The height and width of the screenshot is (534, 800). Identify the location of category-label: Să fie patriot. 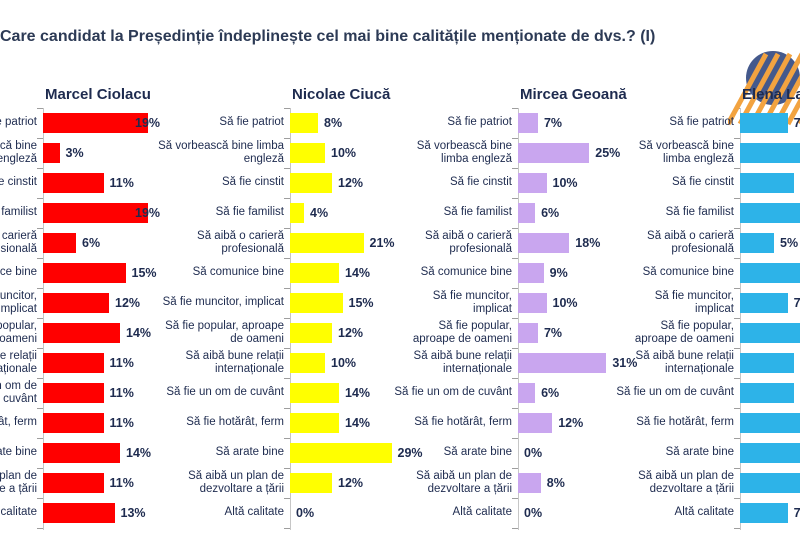
(701, 122).